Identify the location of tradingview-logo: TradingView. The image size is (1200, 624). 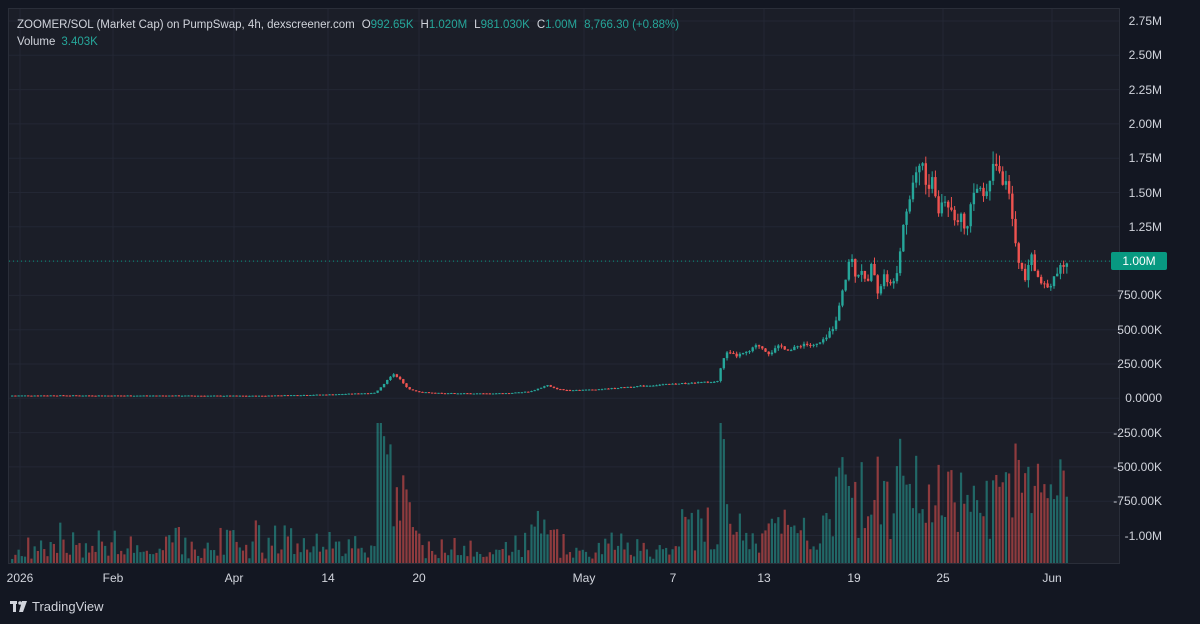
(57, 606).